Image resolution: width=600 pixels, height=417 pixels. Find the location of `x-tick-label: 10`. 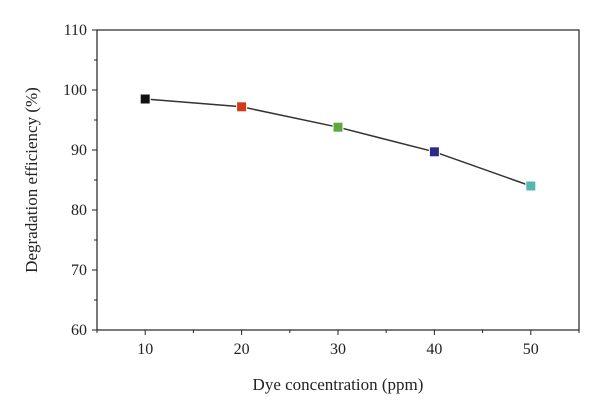

x-tick-label: 10 is located at coordinates (145, 349).